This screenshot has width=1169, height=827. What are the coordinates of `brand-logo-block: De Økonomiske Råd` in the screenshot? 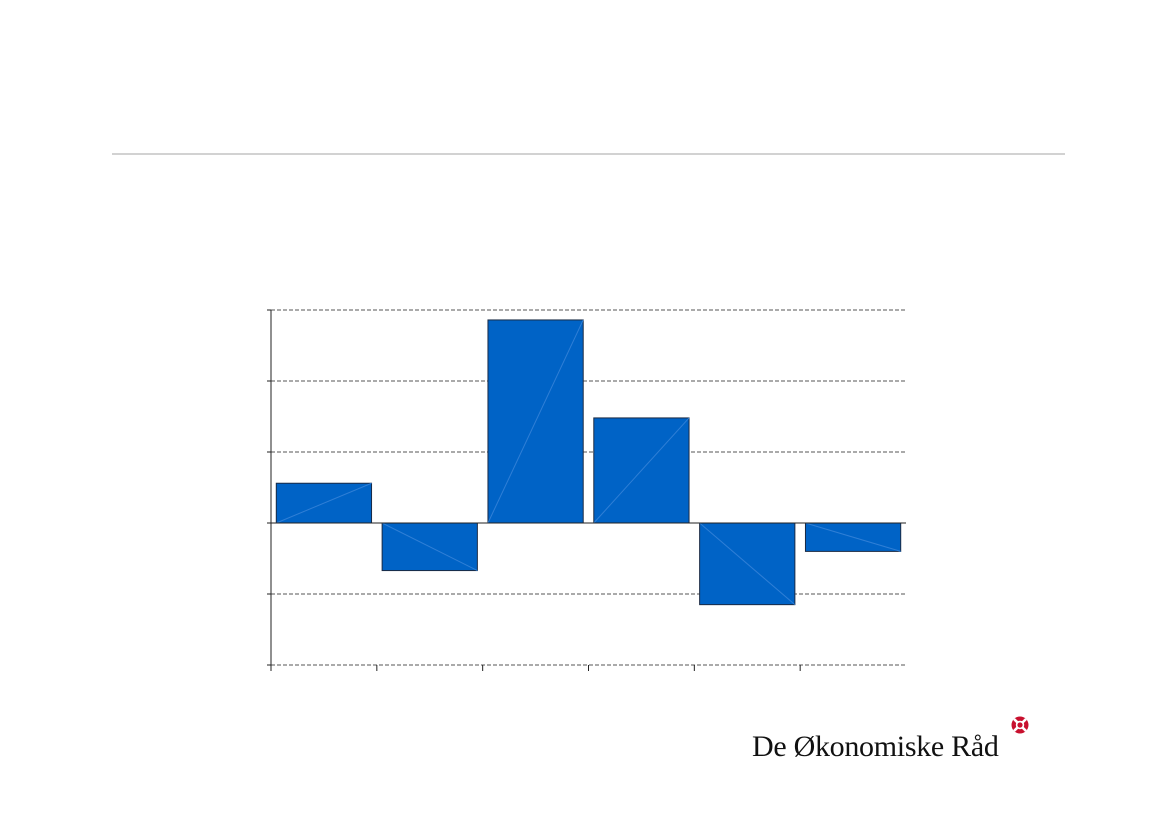 It's located at (890, 737).